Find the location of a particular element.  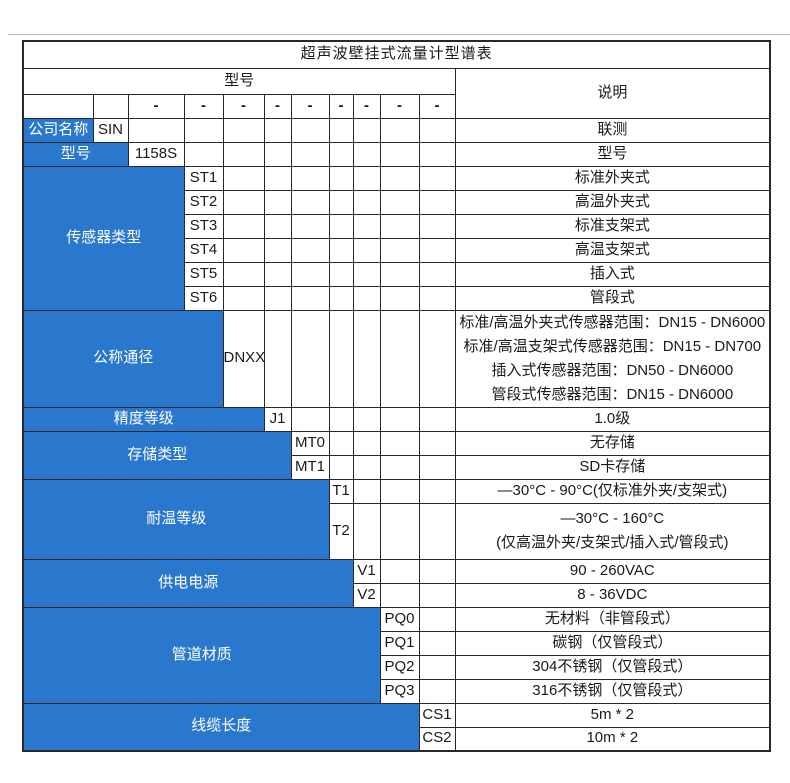

code-cell-st2: ST2 is located at coordinates (203, 202).